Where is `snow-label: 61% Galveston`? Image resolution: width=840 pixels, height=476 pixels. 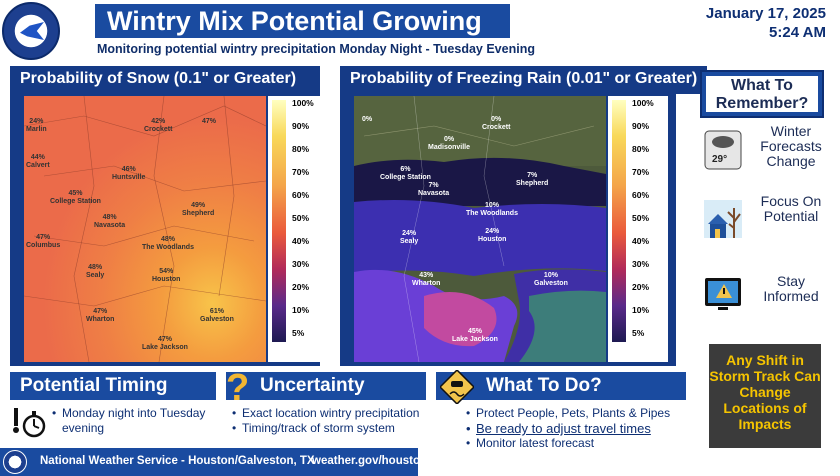
snow-label: 61% Galveston is located at coordinates (217, 315).